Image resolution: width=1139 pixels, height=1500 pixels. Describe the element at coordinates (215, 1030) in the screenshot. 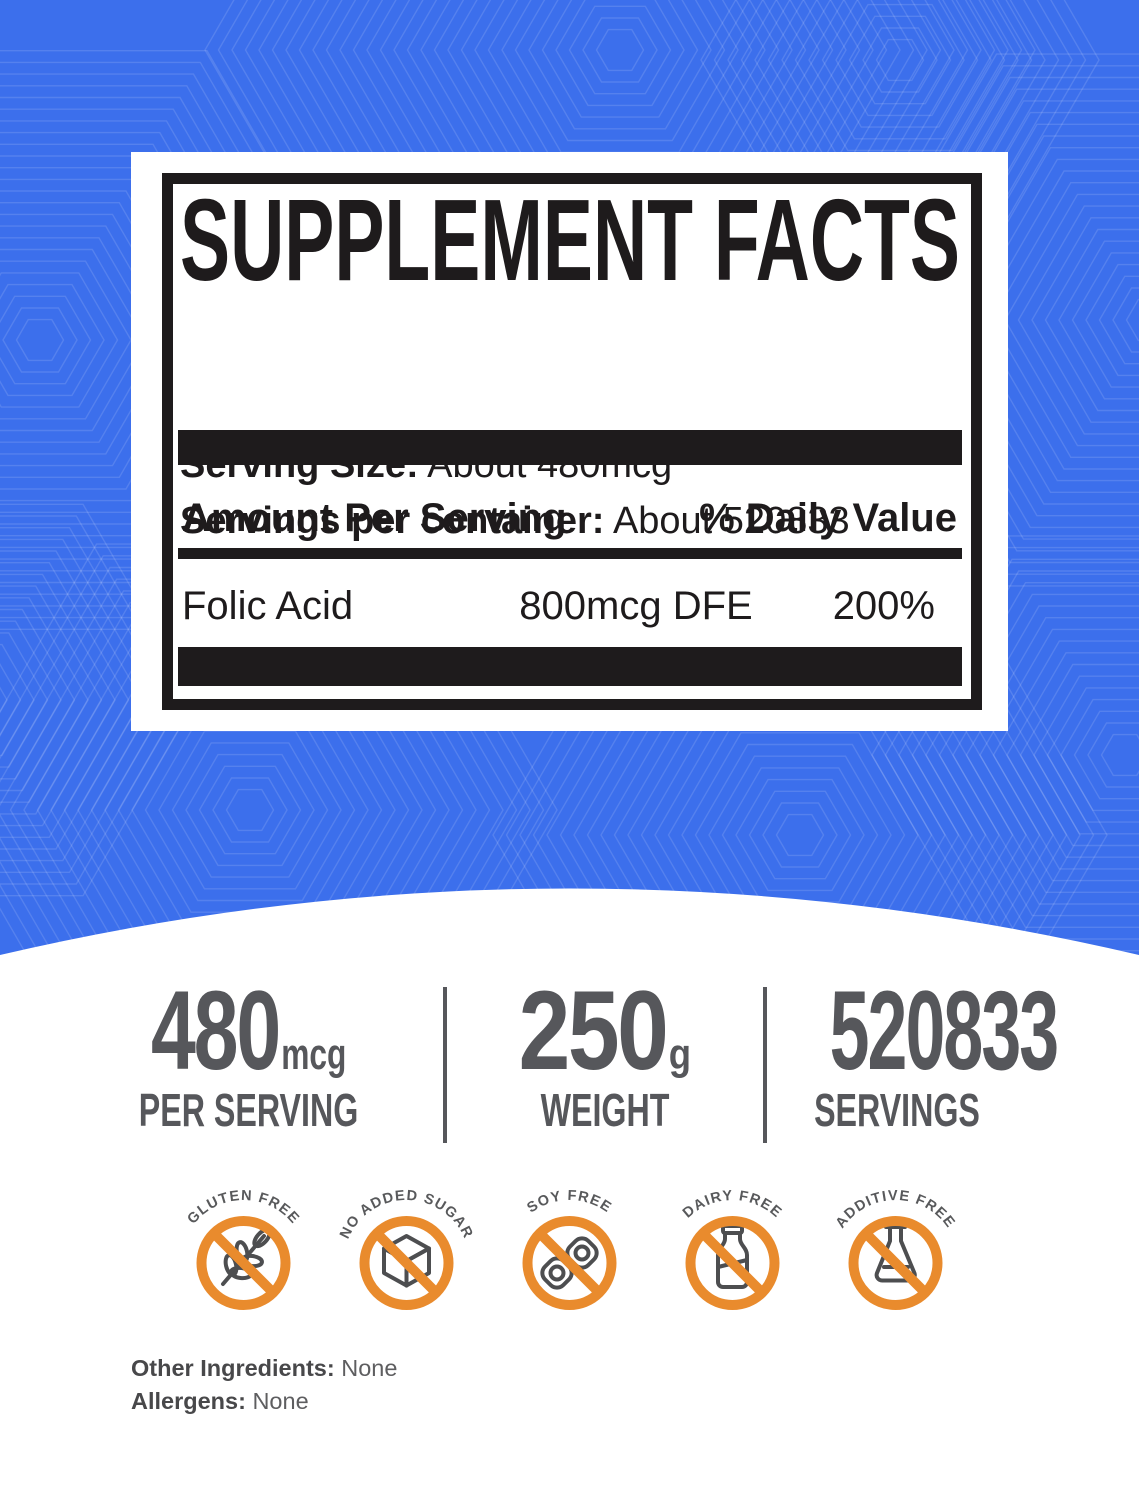

I see `stat-value: 480` at that location.